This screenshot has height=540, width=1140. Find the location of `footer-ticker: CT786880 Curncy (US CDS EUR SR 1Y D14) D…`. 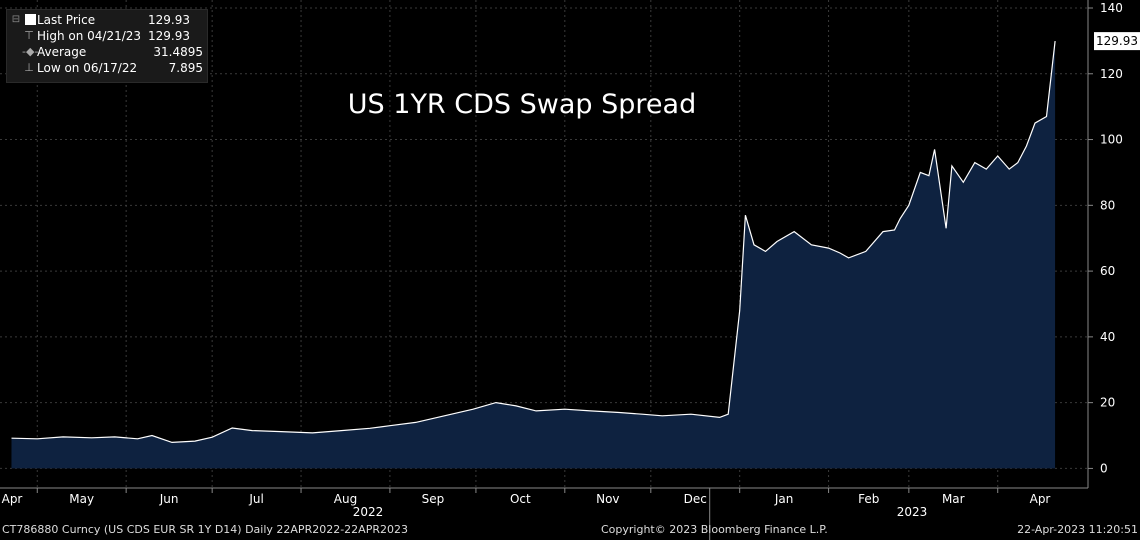

footer-ticker: CT786880 Curncy (US CDS EUR SR 1Y D14) D… is located at coordinates (205, 529).